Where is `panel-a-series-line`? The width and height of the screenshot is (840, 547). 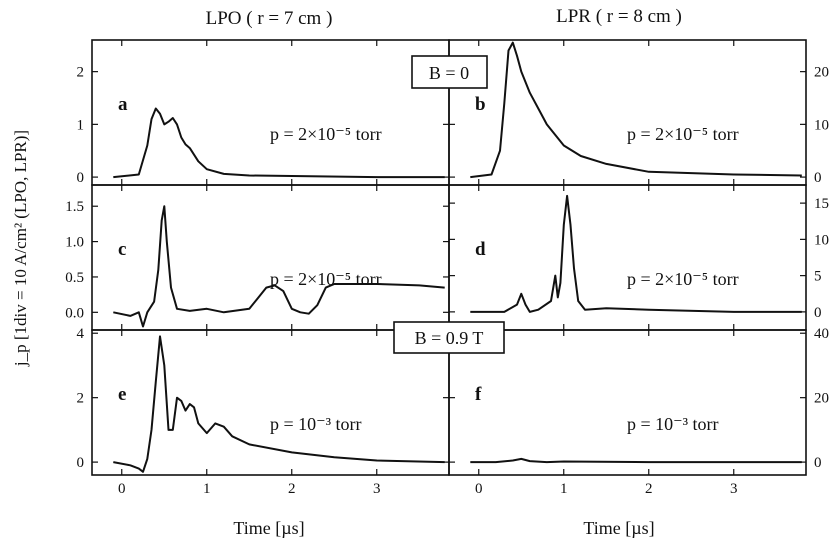
panel-a-series-line is located at coordinates (279, 143).